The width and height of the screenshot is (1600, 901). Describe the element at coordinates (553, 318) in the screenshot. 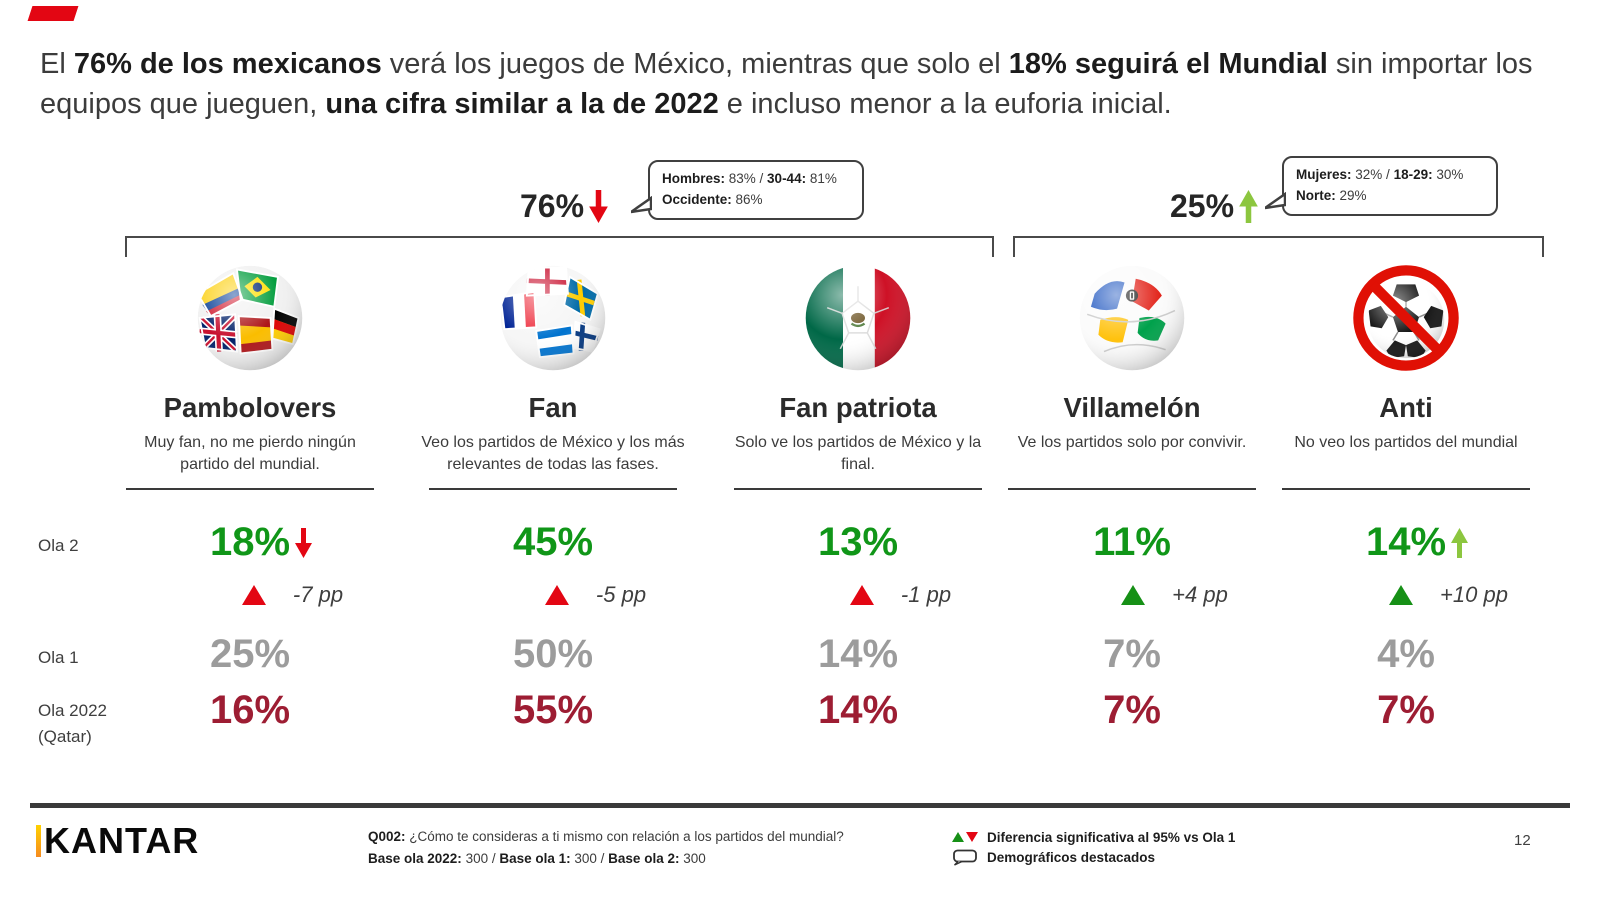

I see `multi-flags-ball-icon` at that location.